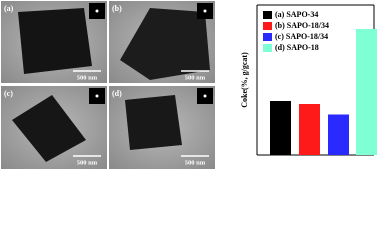 The image size is (378, 240). I want to click on panel-label: (b), so click(117, 8).